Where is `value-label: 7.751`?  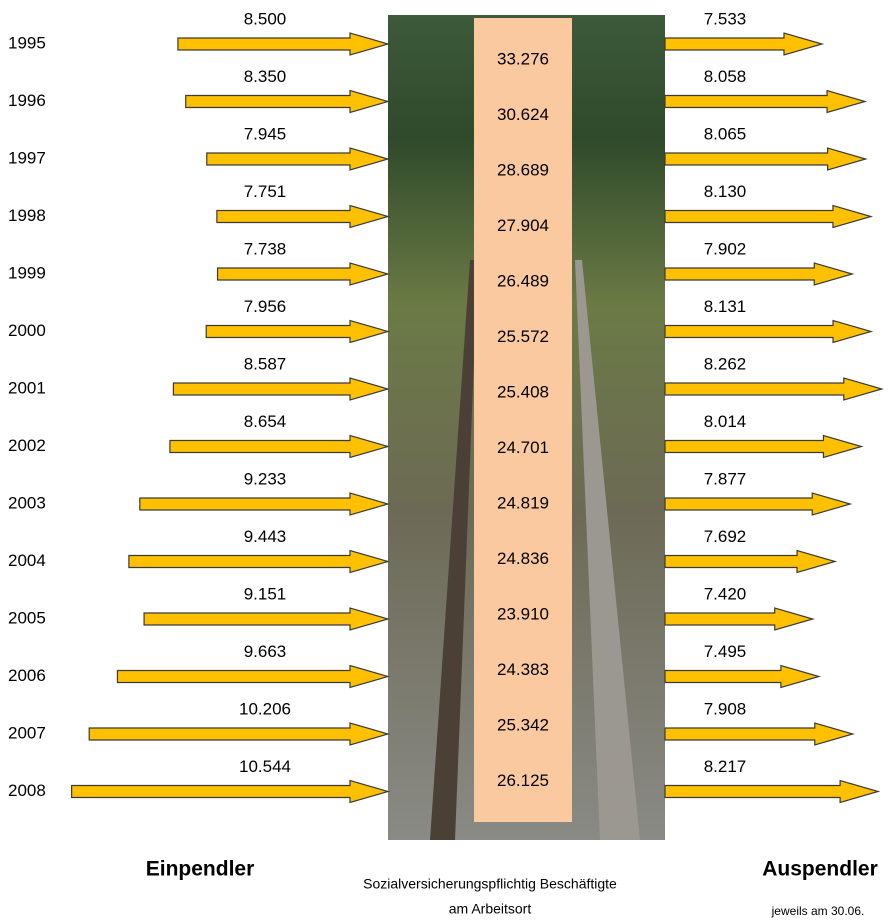
value-label: 7.751 is located at coordinates (265, 191).